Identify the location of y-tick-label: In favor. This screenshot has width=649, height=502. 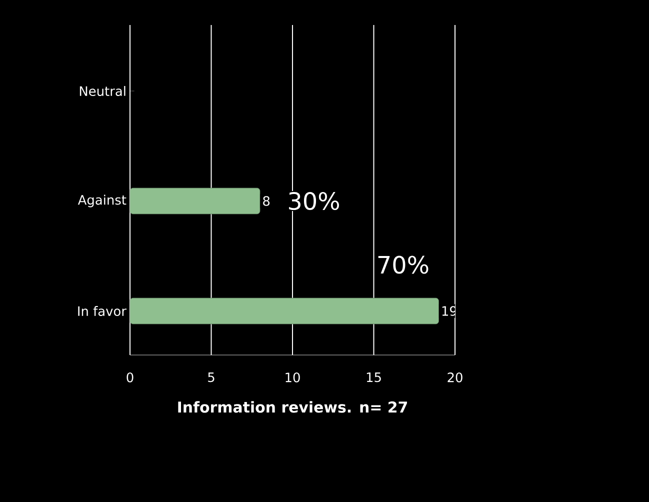
(102, 311).